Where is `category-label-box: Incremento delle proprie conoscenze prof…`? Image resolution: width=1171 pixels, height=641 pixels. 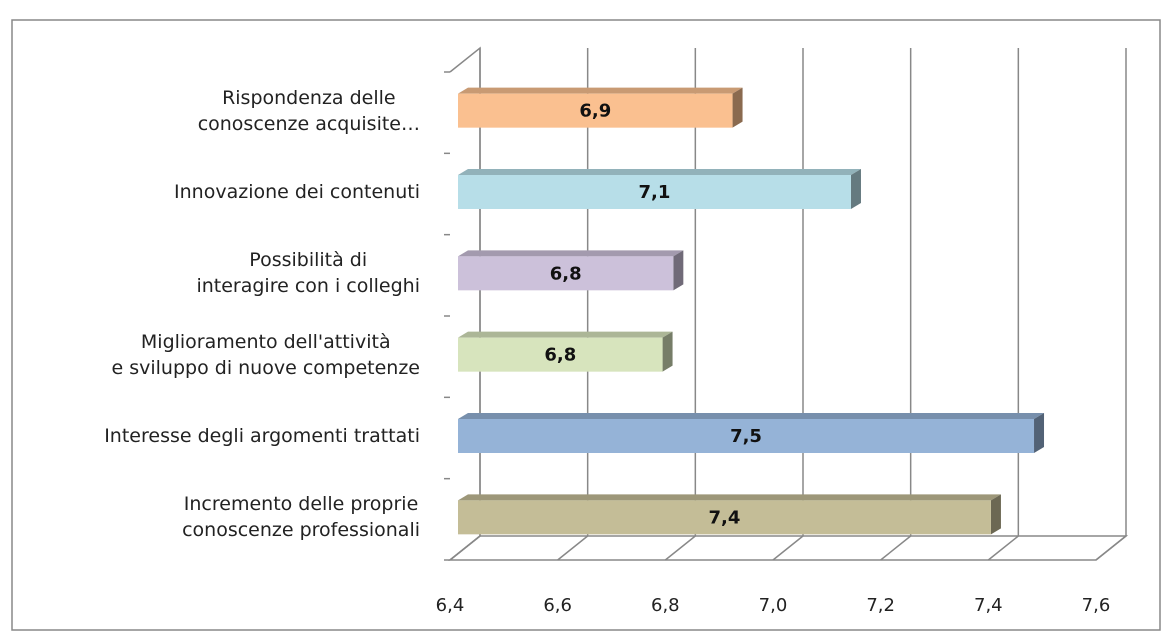
category-label-box: Incremento delle proprie conoscenze prof… is located at coordinates (220, 517).